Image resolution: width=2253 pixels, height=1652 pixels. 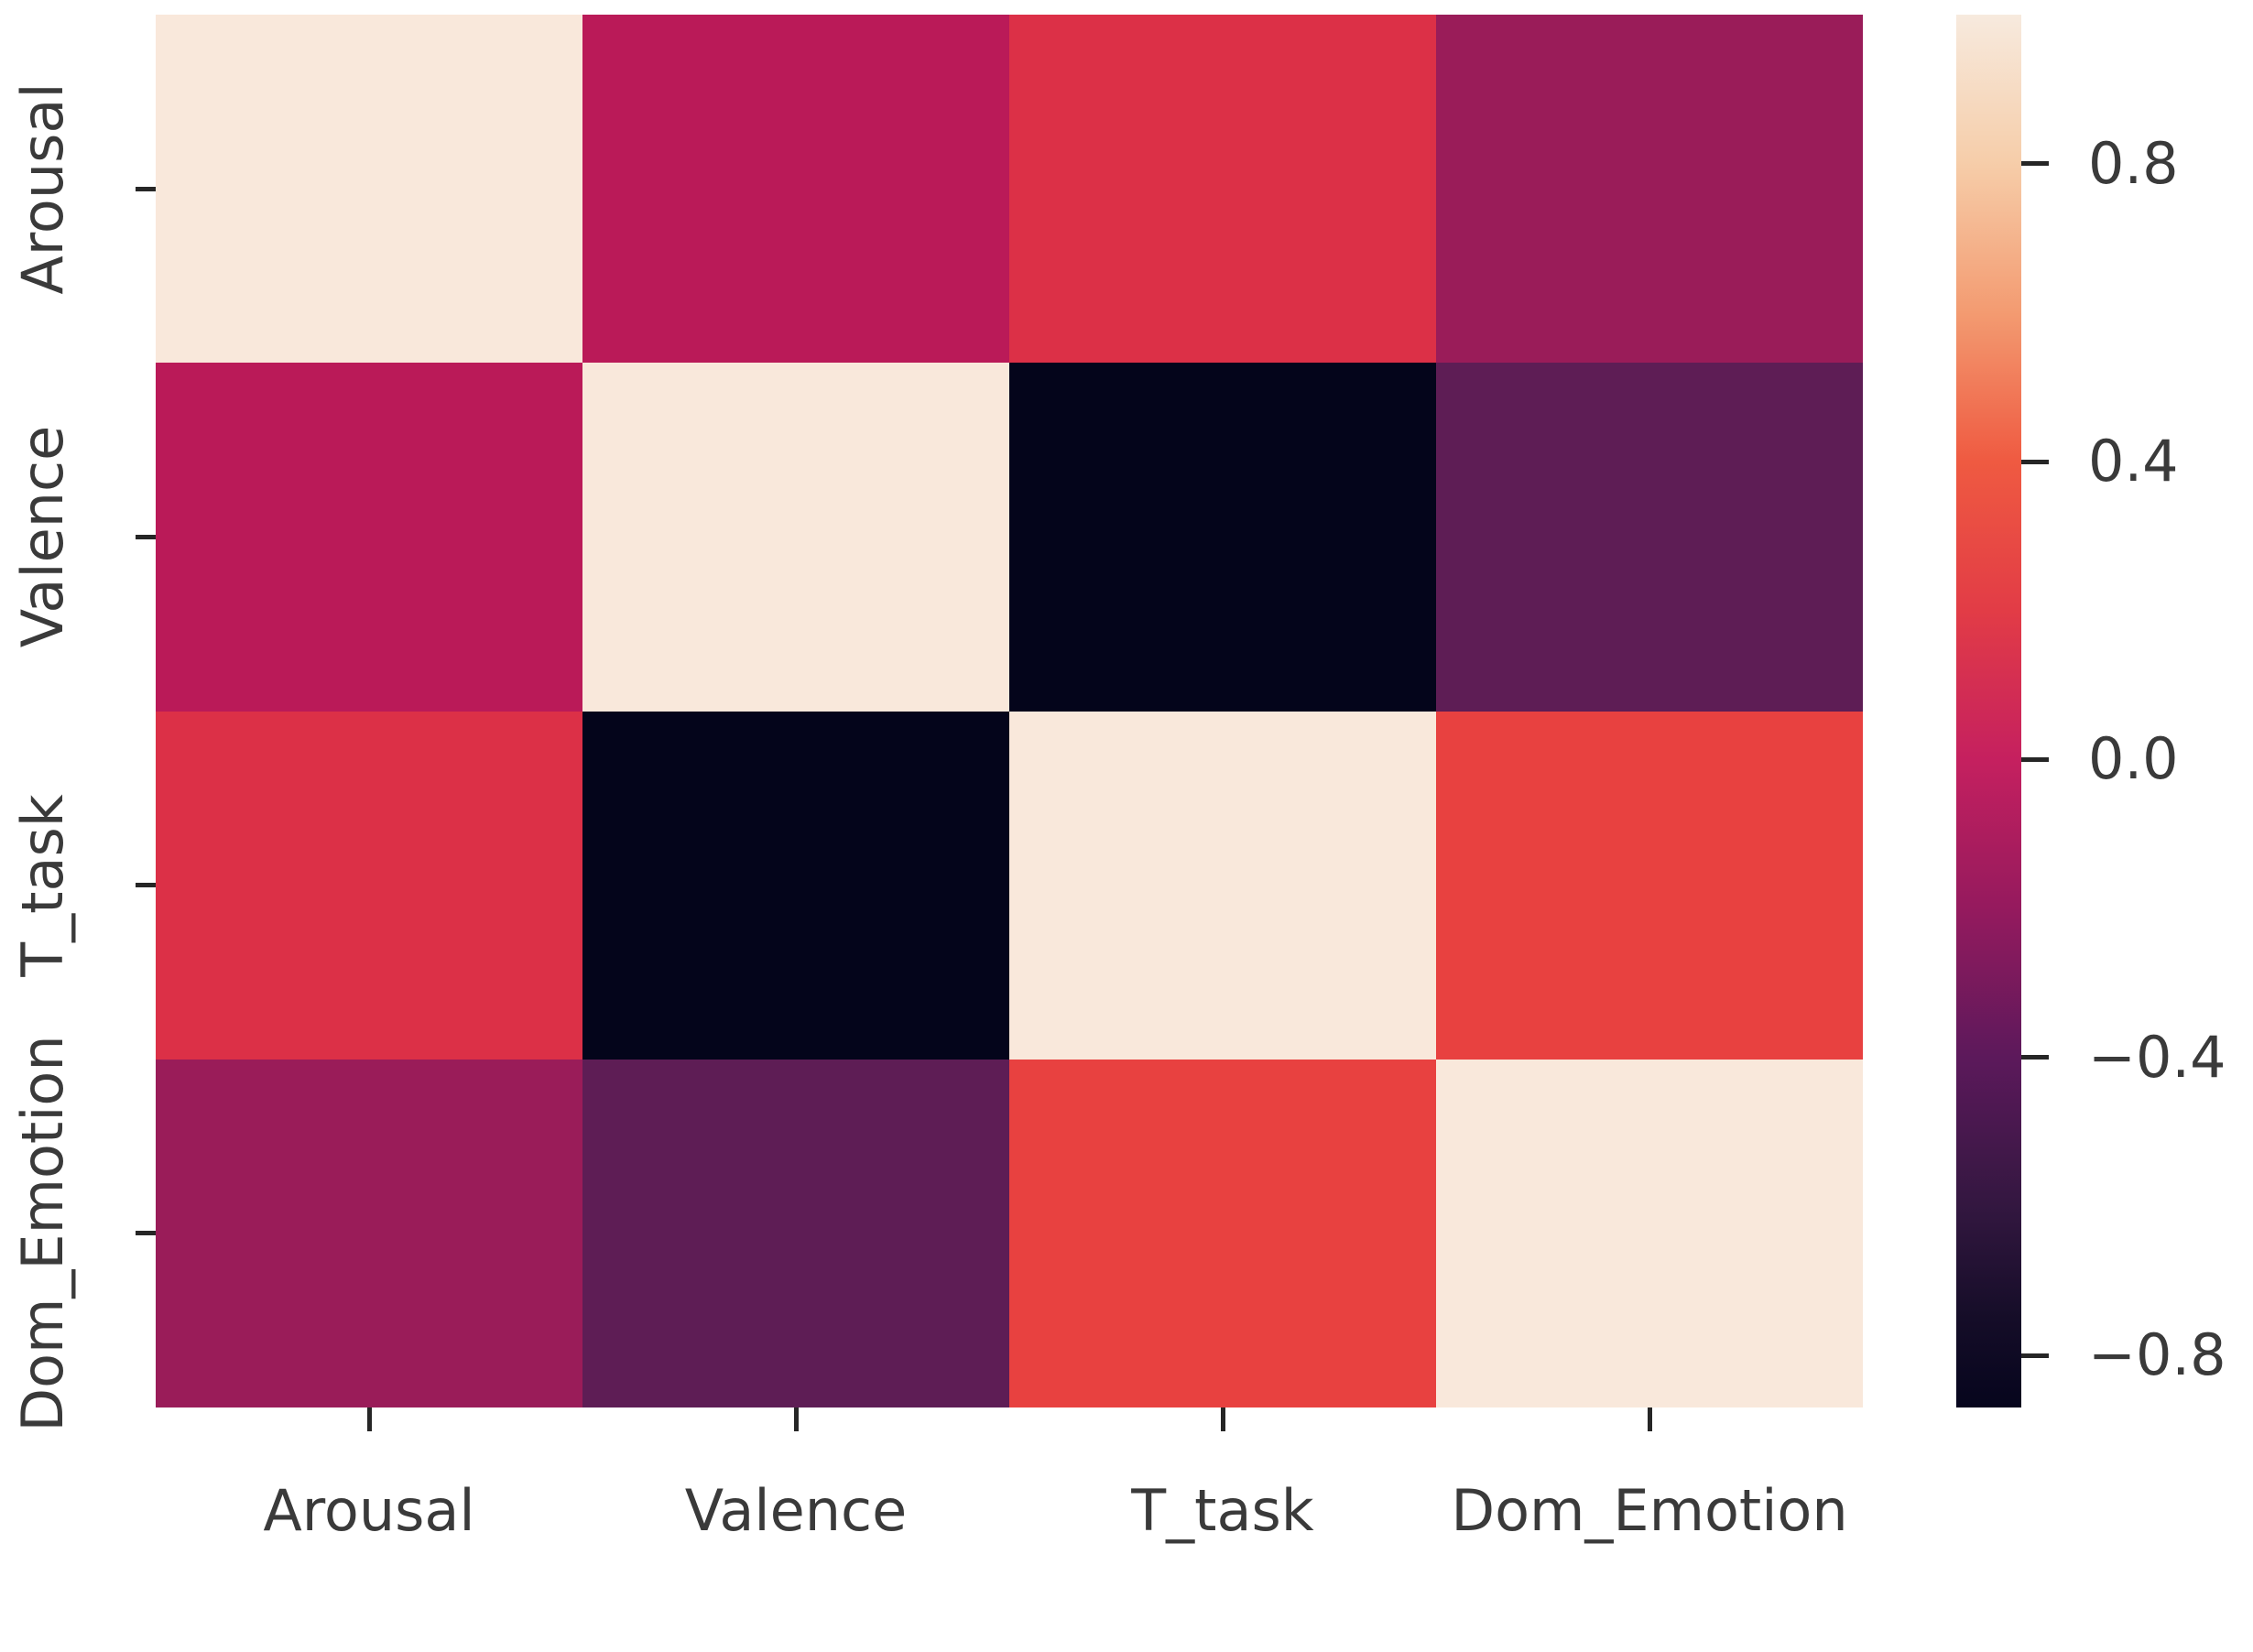 What do you see at coordinates (42, 189) in the screenshot?
I see `y-tick-label-Arousal: Arousal` at bounding box center [42, 189].